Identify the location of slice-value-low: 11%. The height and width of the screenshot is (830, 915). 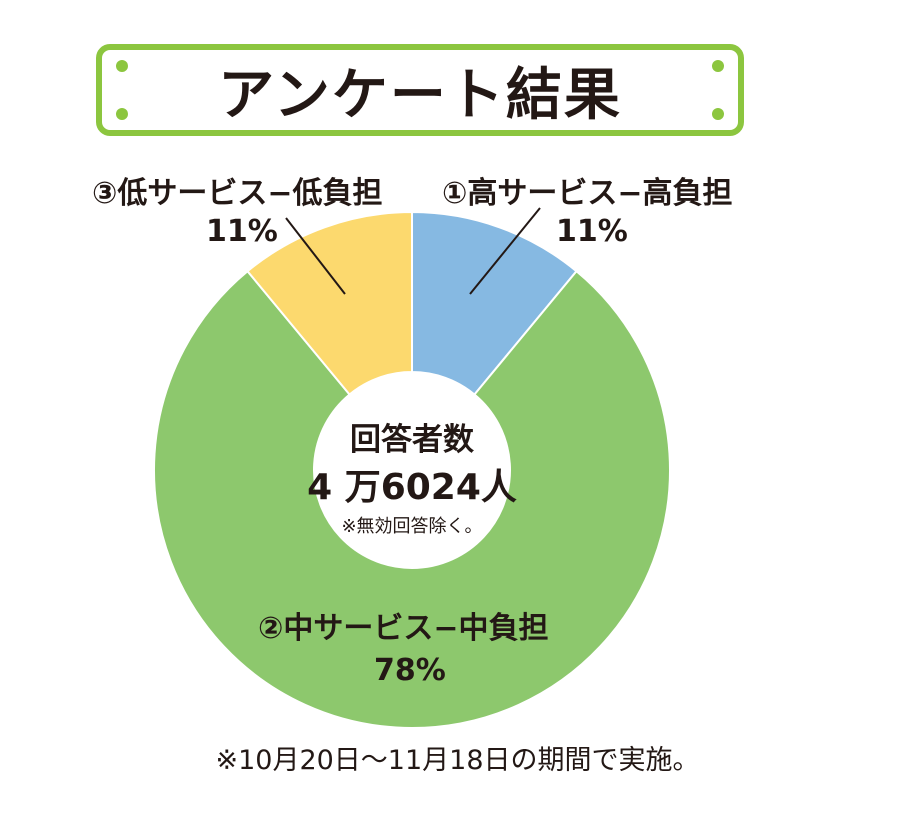
(242, 231).